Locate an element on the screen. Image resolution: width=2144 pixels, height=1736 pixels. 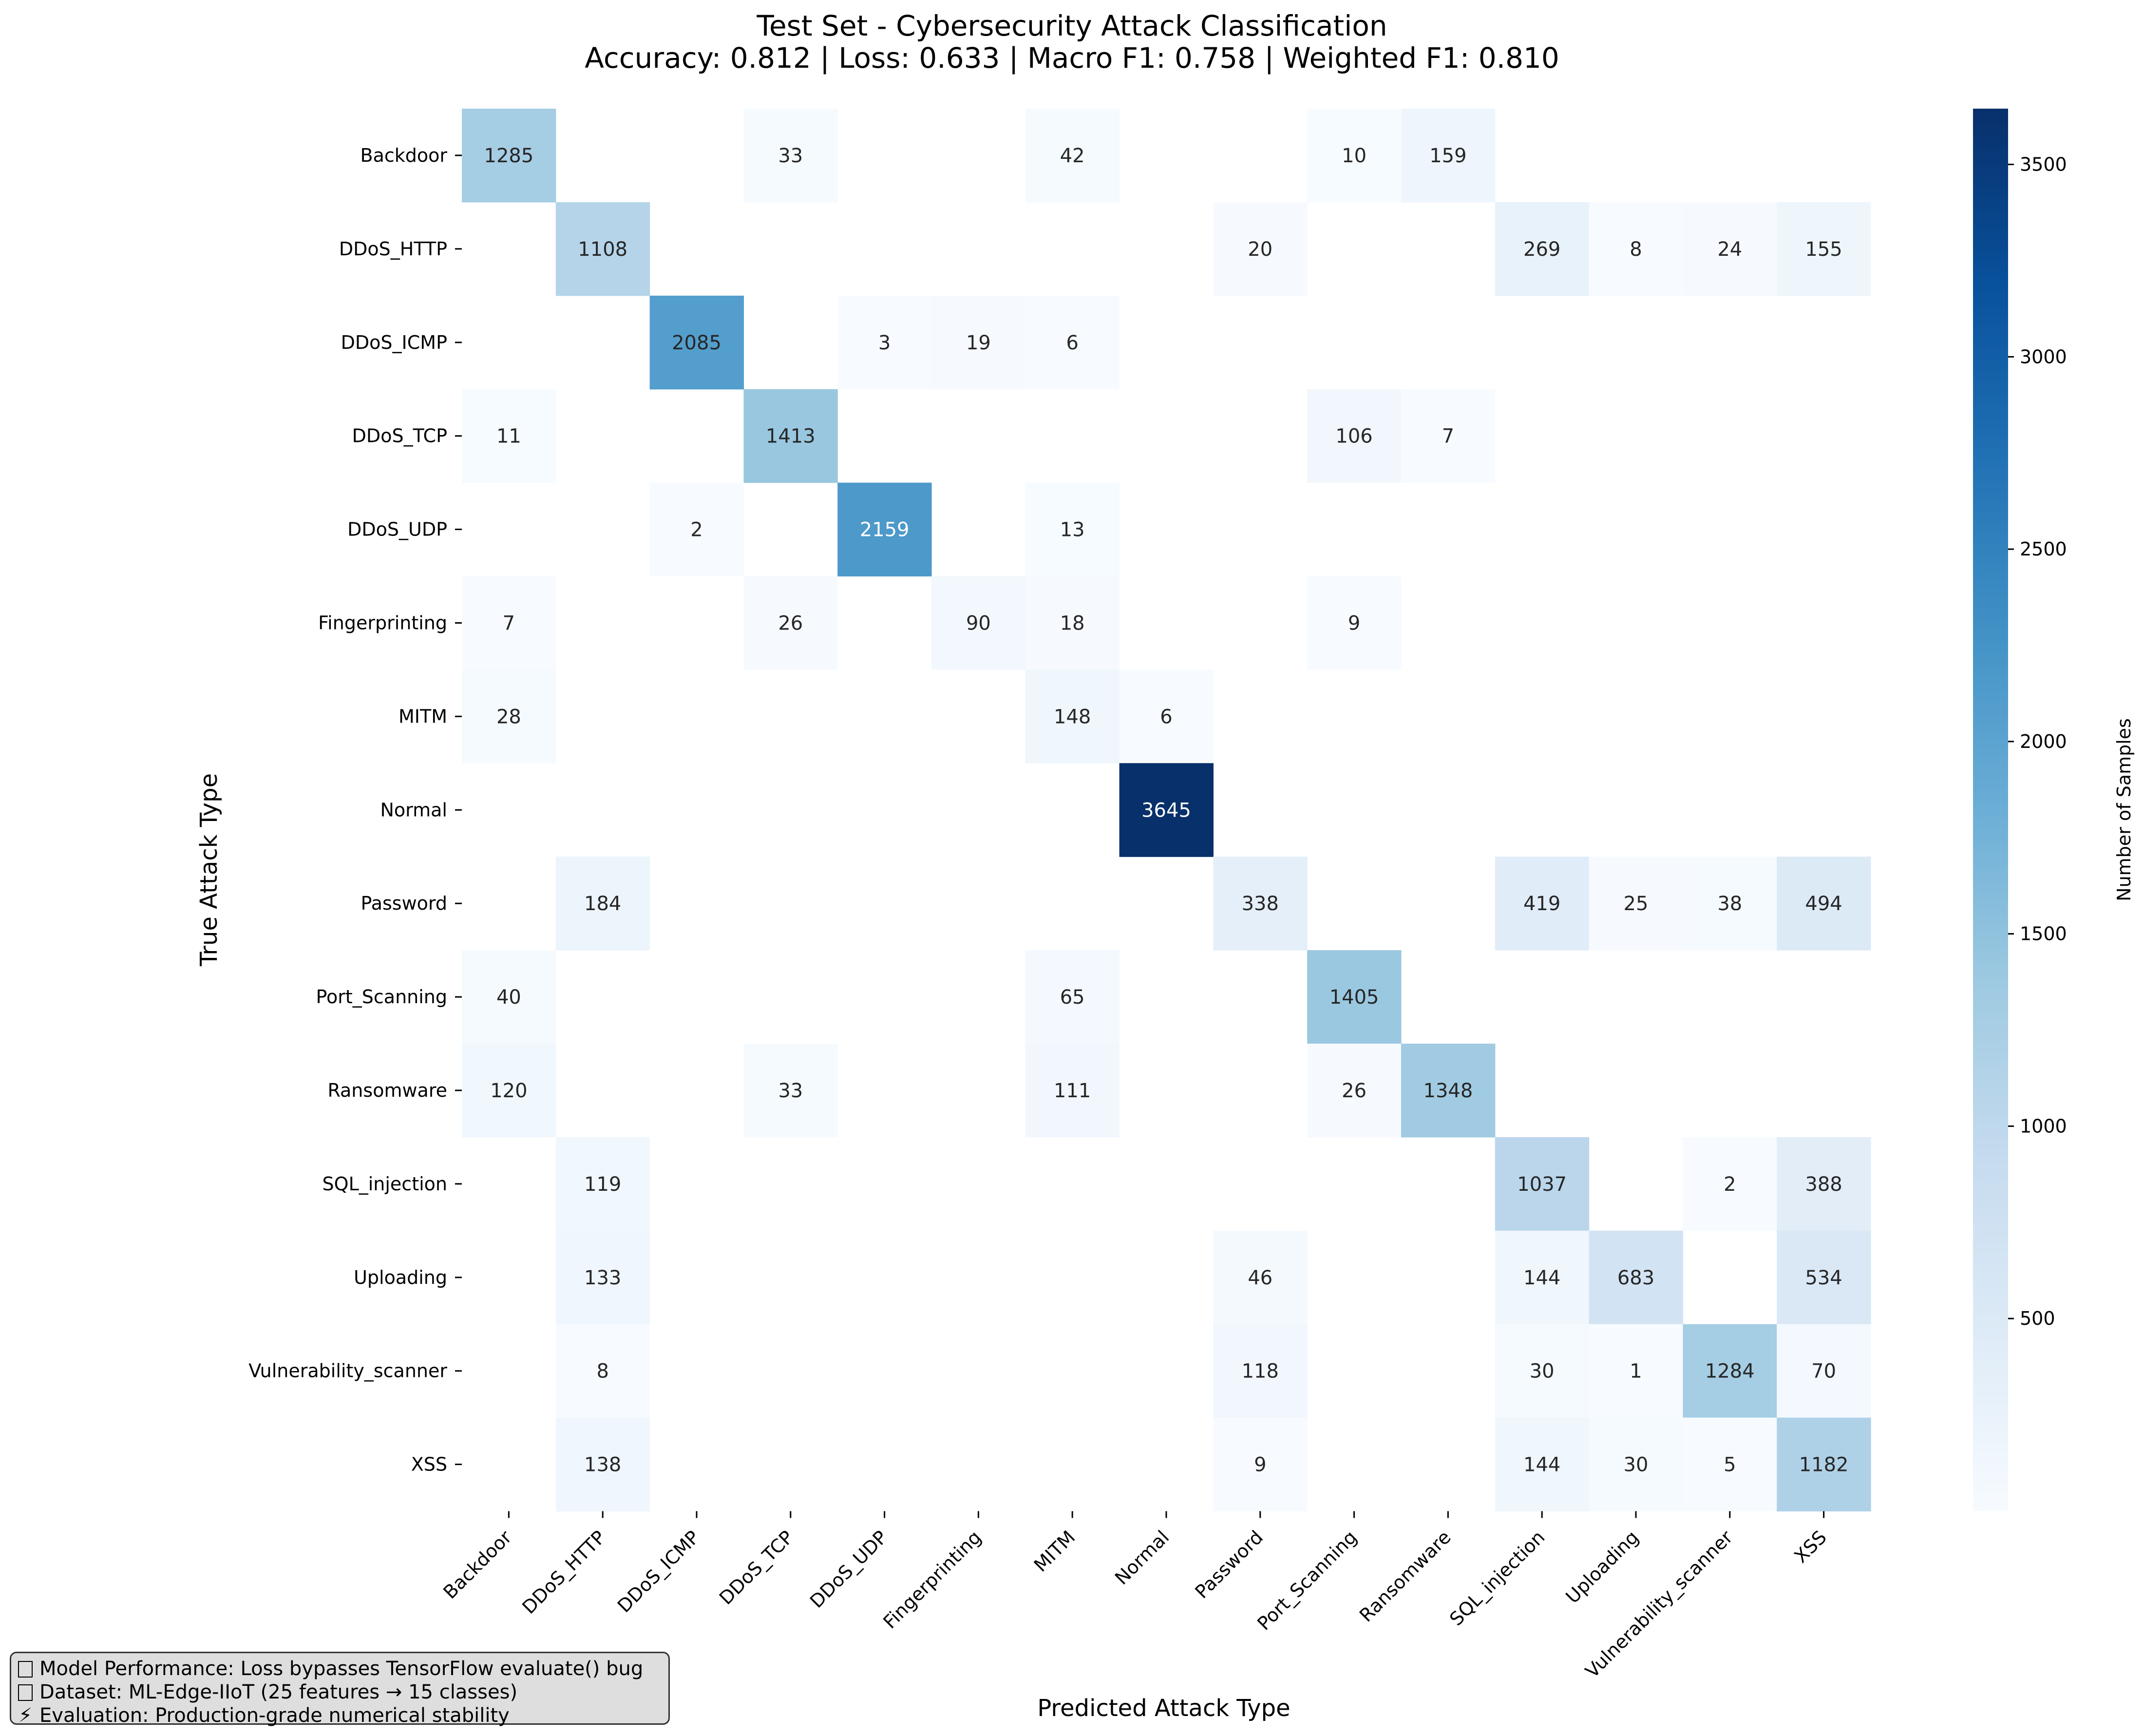
y-tick-label: XSS is located at coordinates (429, 1464).